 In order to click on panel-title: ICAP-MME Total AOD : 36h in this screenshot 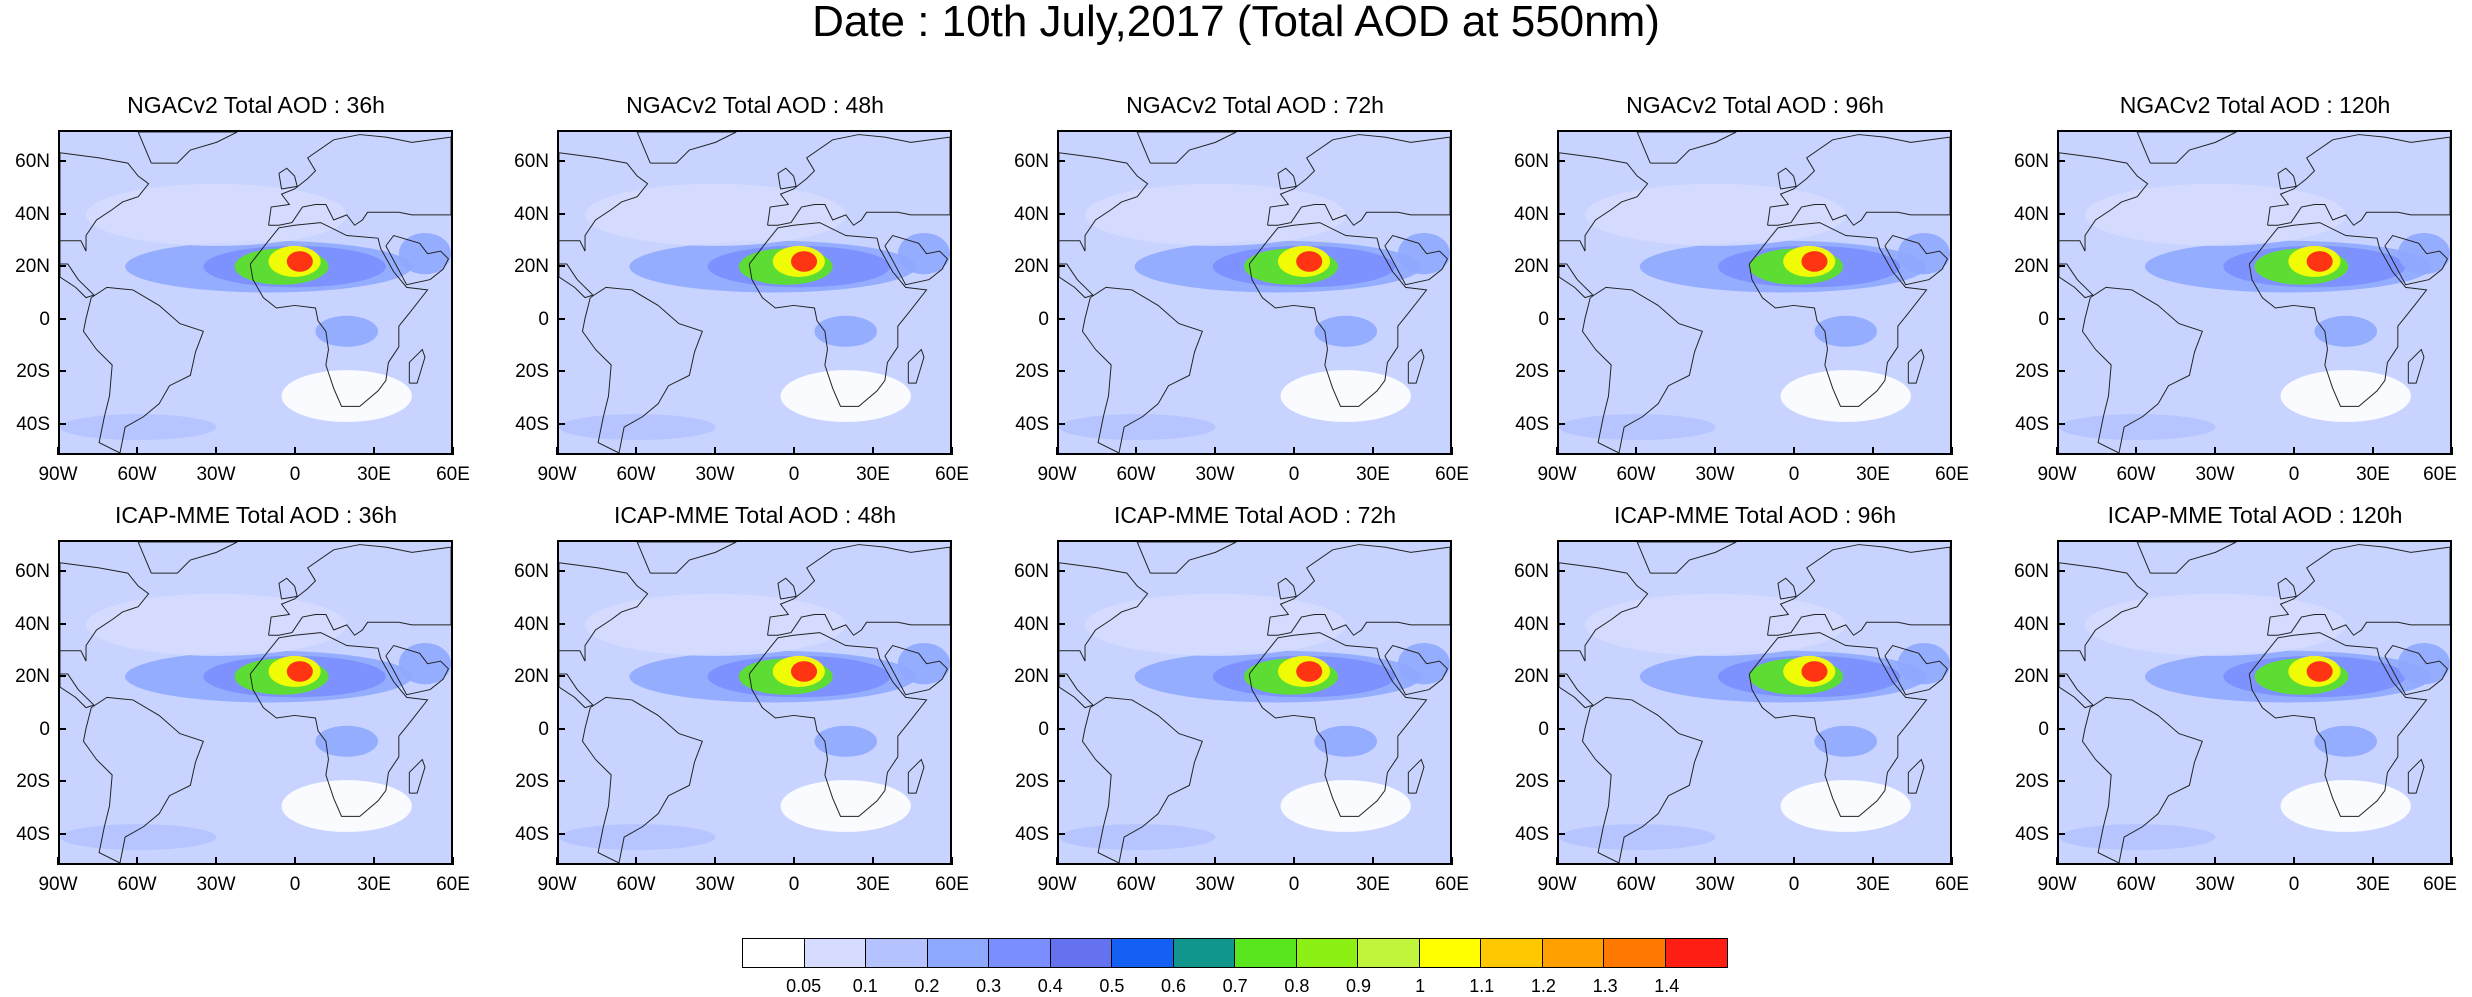, I will do `click(256, 515)`.